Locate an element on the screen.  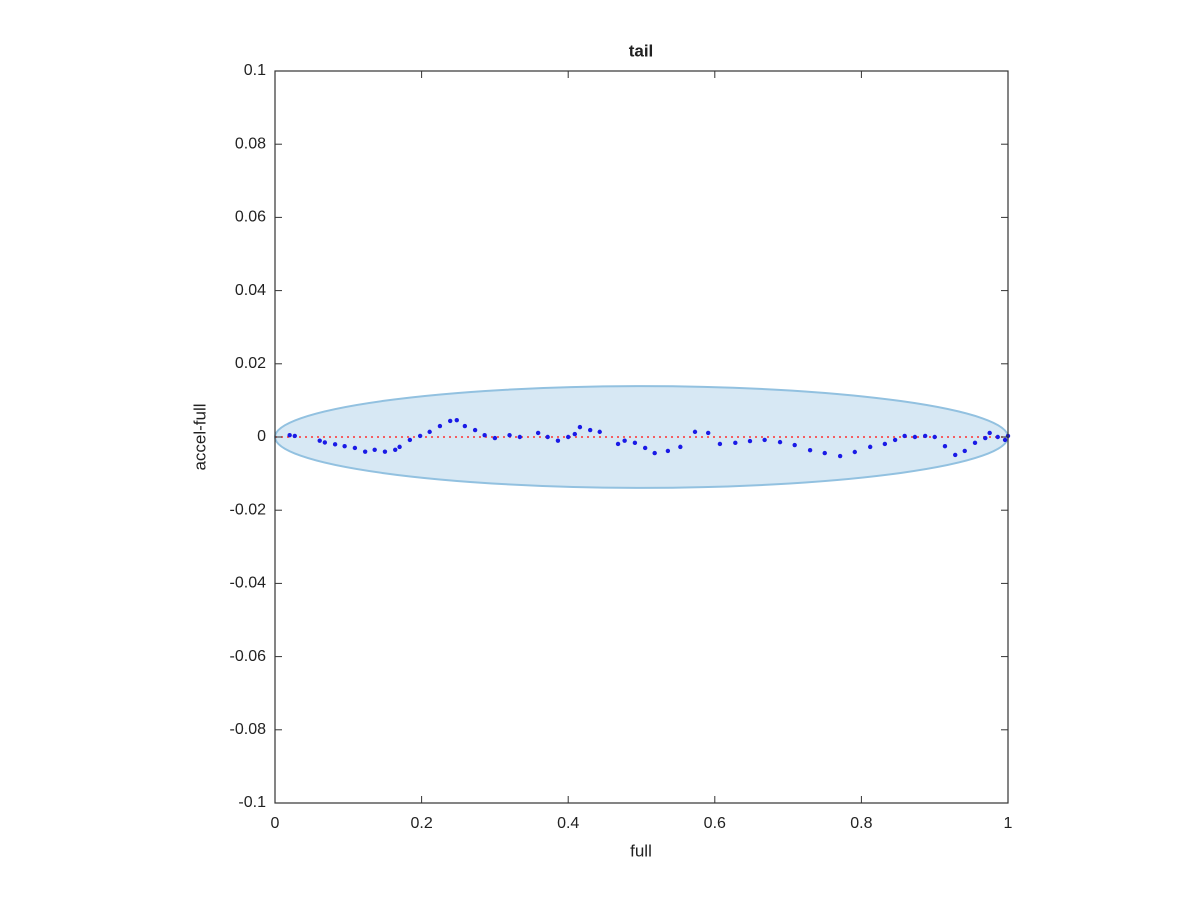
x-tick-label: 0.4 is located at coordinates (568, 823).